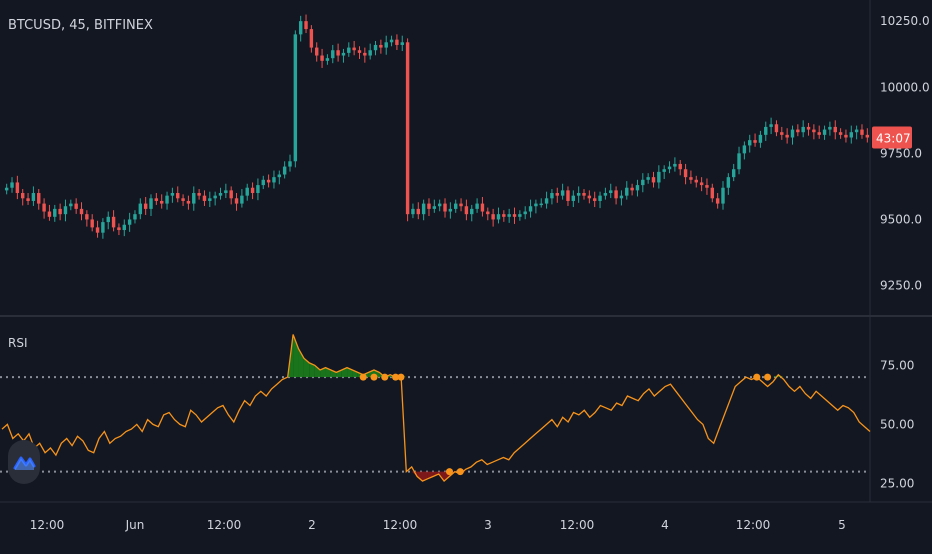  What do you see at coordinates (24, 462) in the screenshot?
I see `tradingview-logo` at bounding box center [24, 462].